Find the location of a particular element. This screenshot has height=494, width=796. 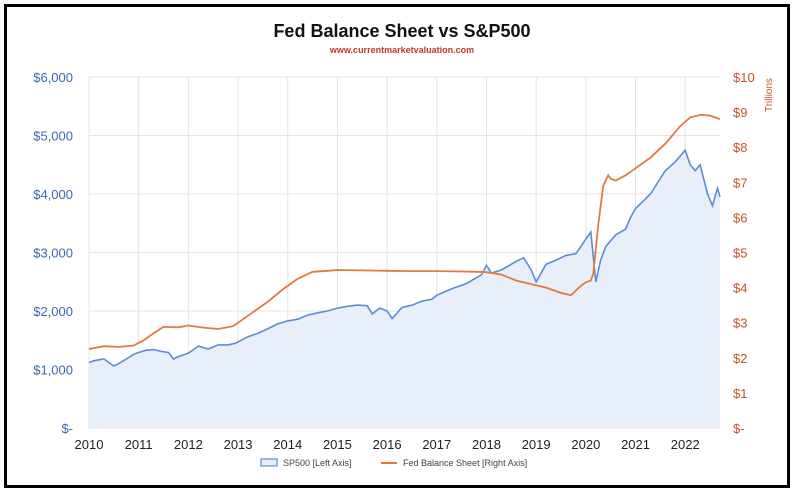

right-tick-label: $2 is located at coordinates (740, 358).